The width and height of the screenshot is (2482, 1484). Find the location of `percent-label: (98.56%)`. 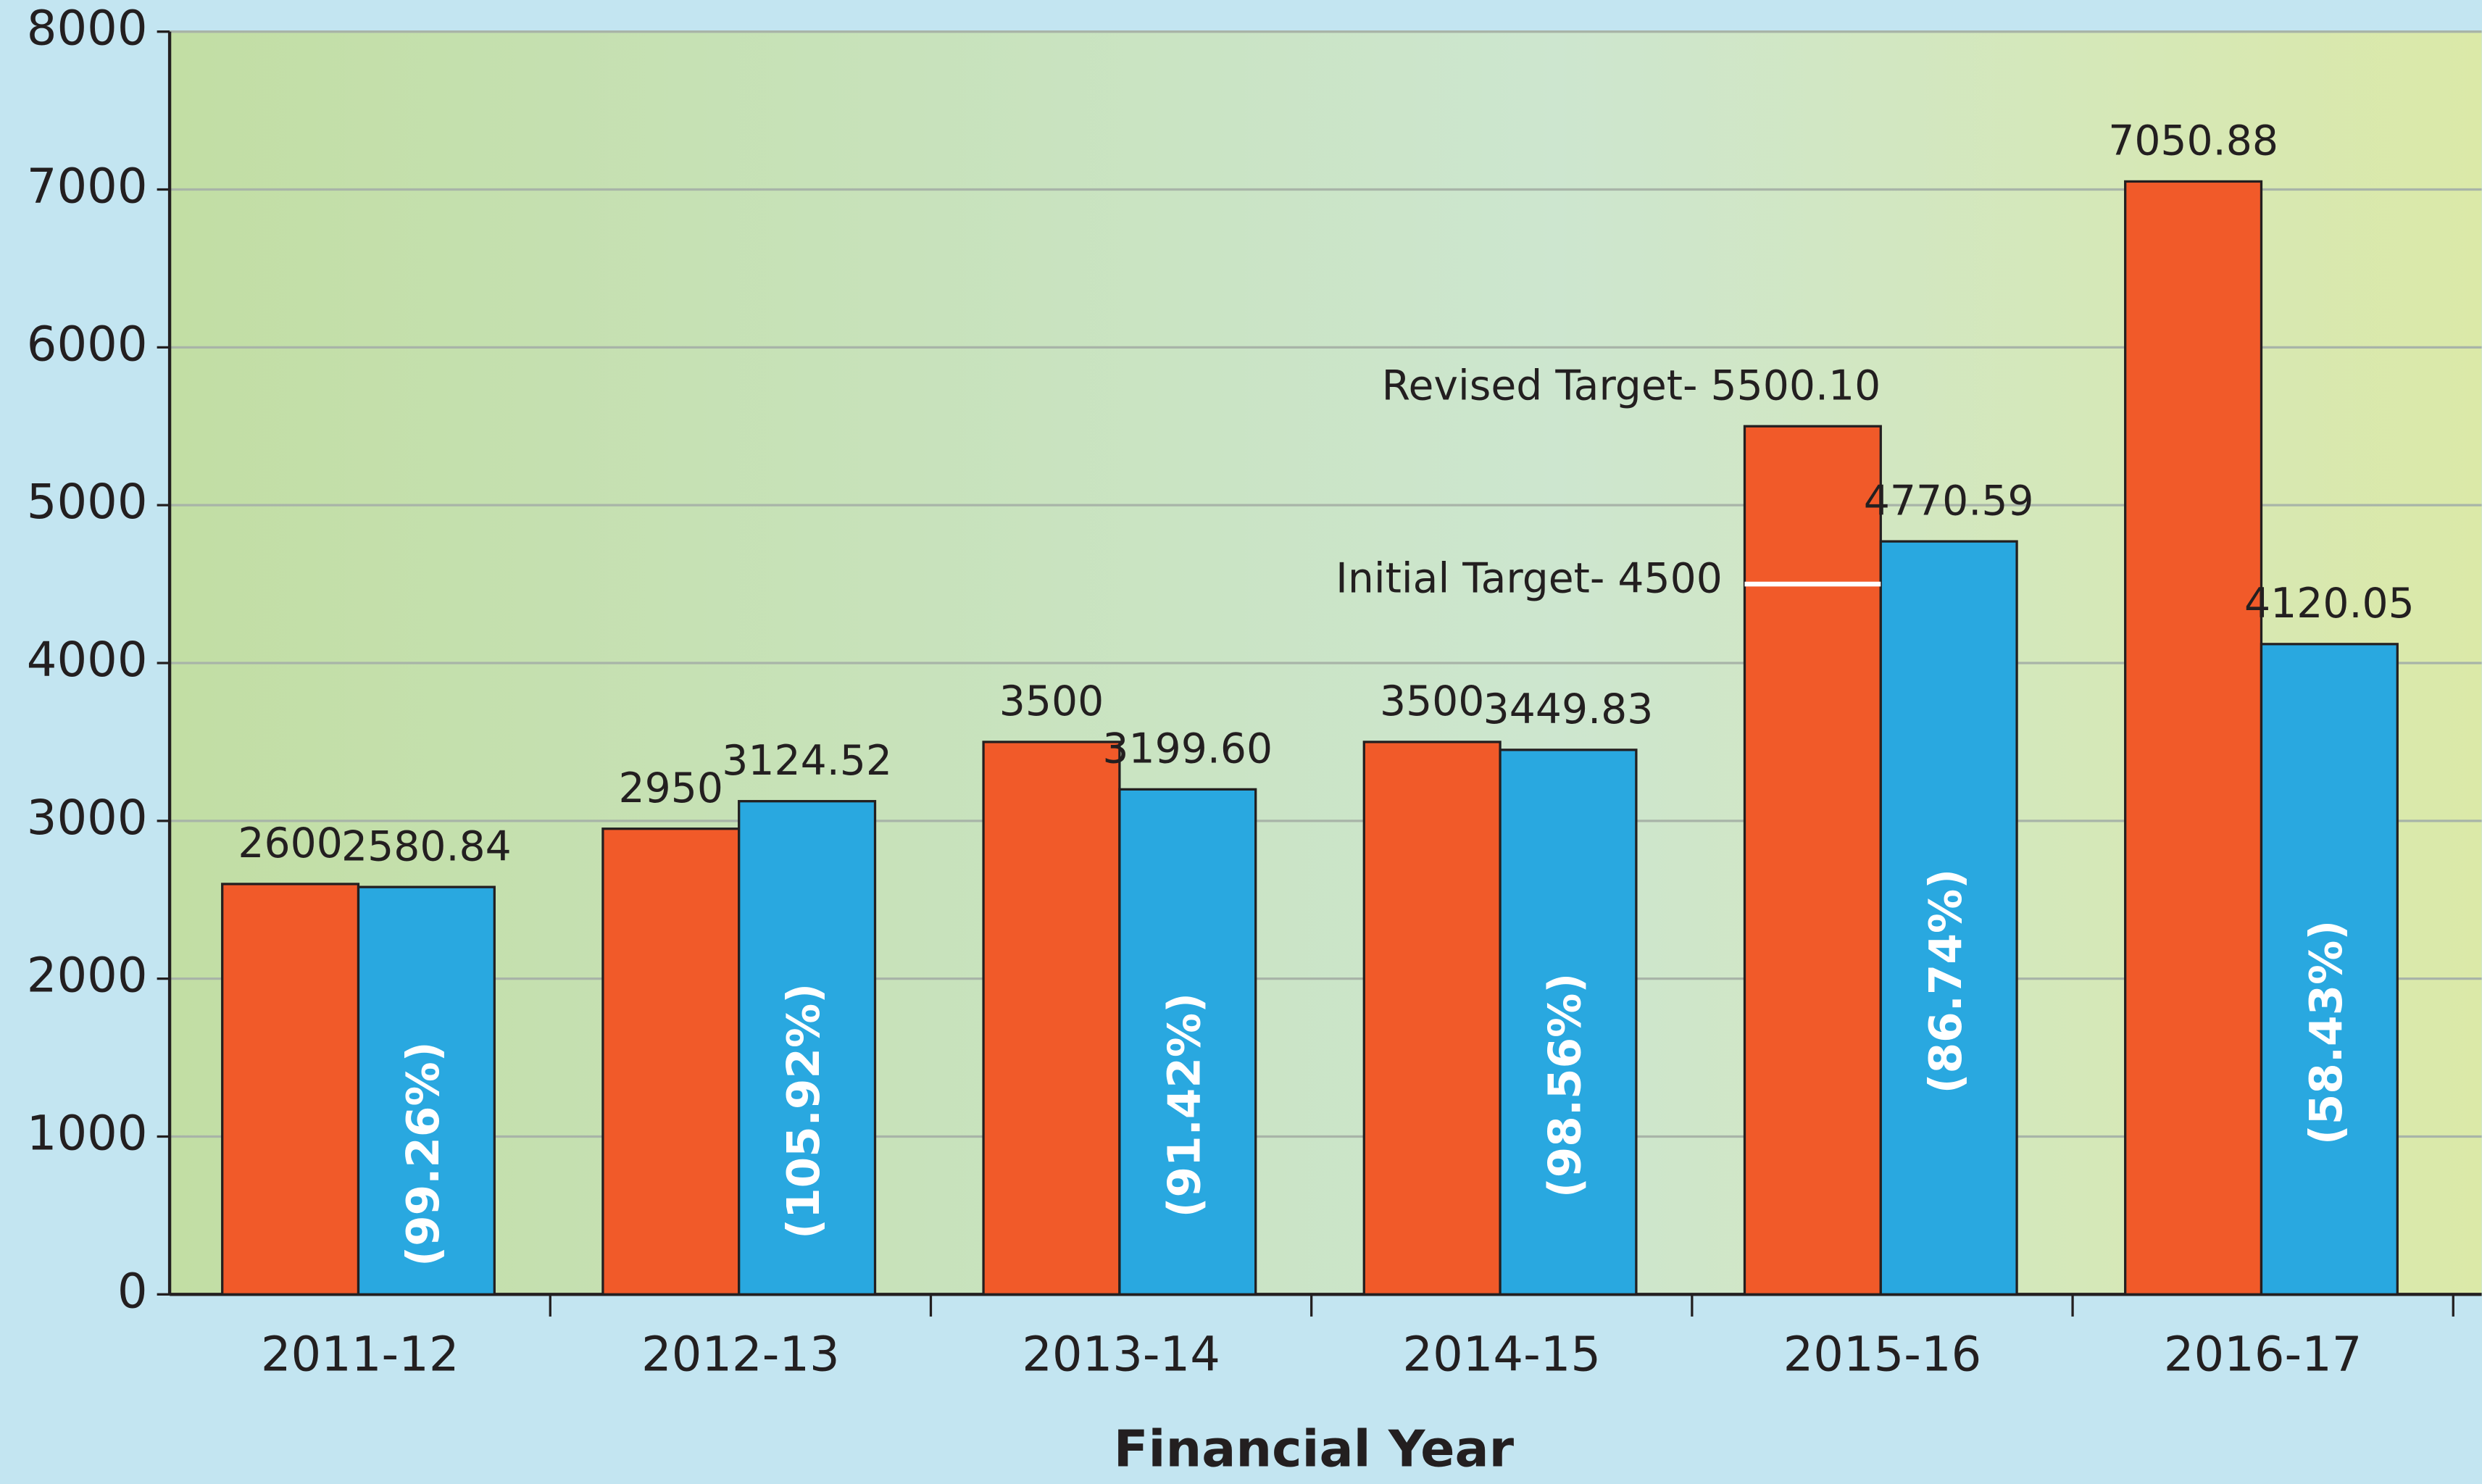

percent-label: (98.56%) is located at coordinates (1565, 1085).